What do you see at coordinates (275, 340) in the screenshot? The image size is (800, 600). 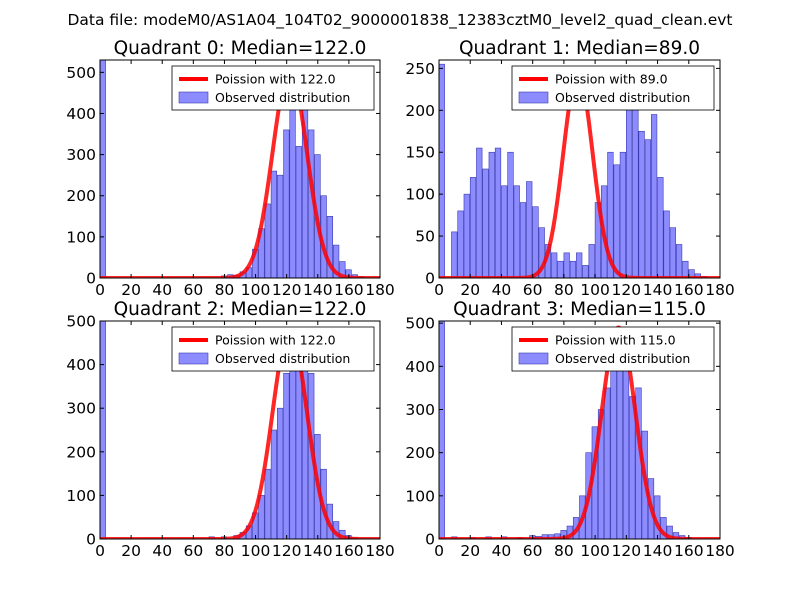 I see `legend-label-poisson: Poission with 122.0` at bounding box center [275, 340].